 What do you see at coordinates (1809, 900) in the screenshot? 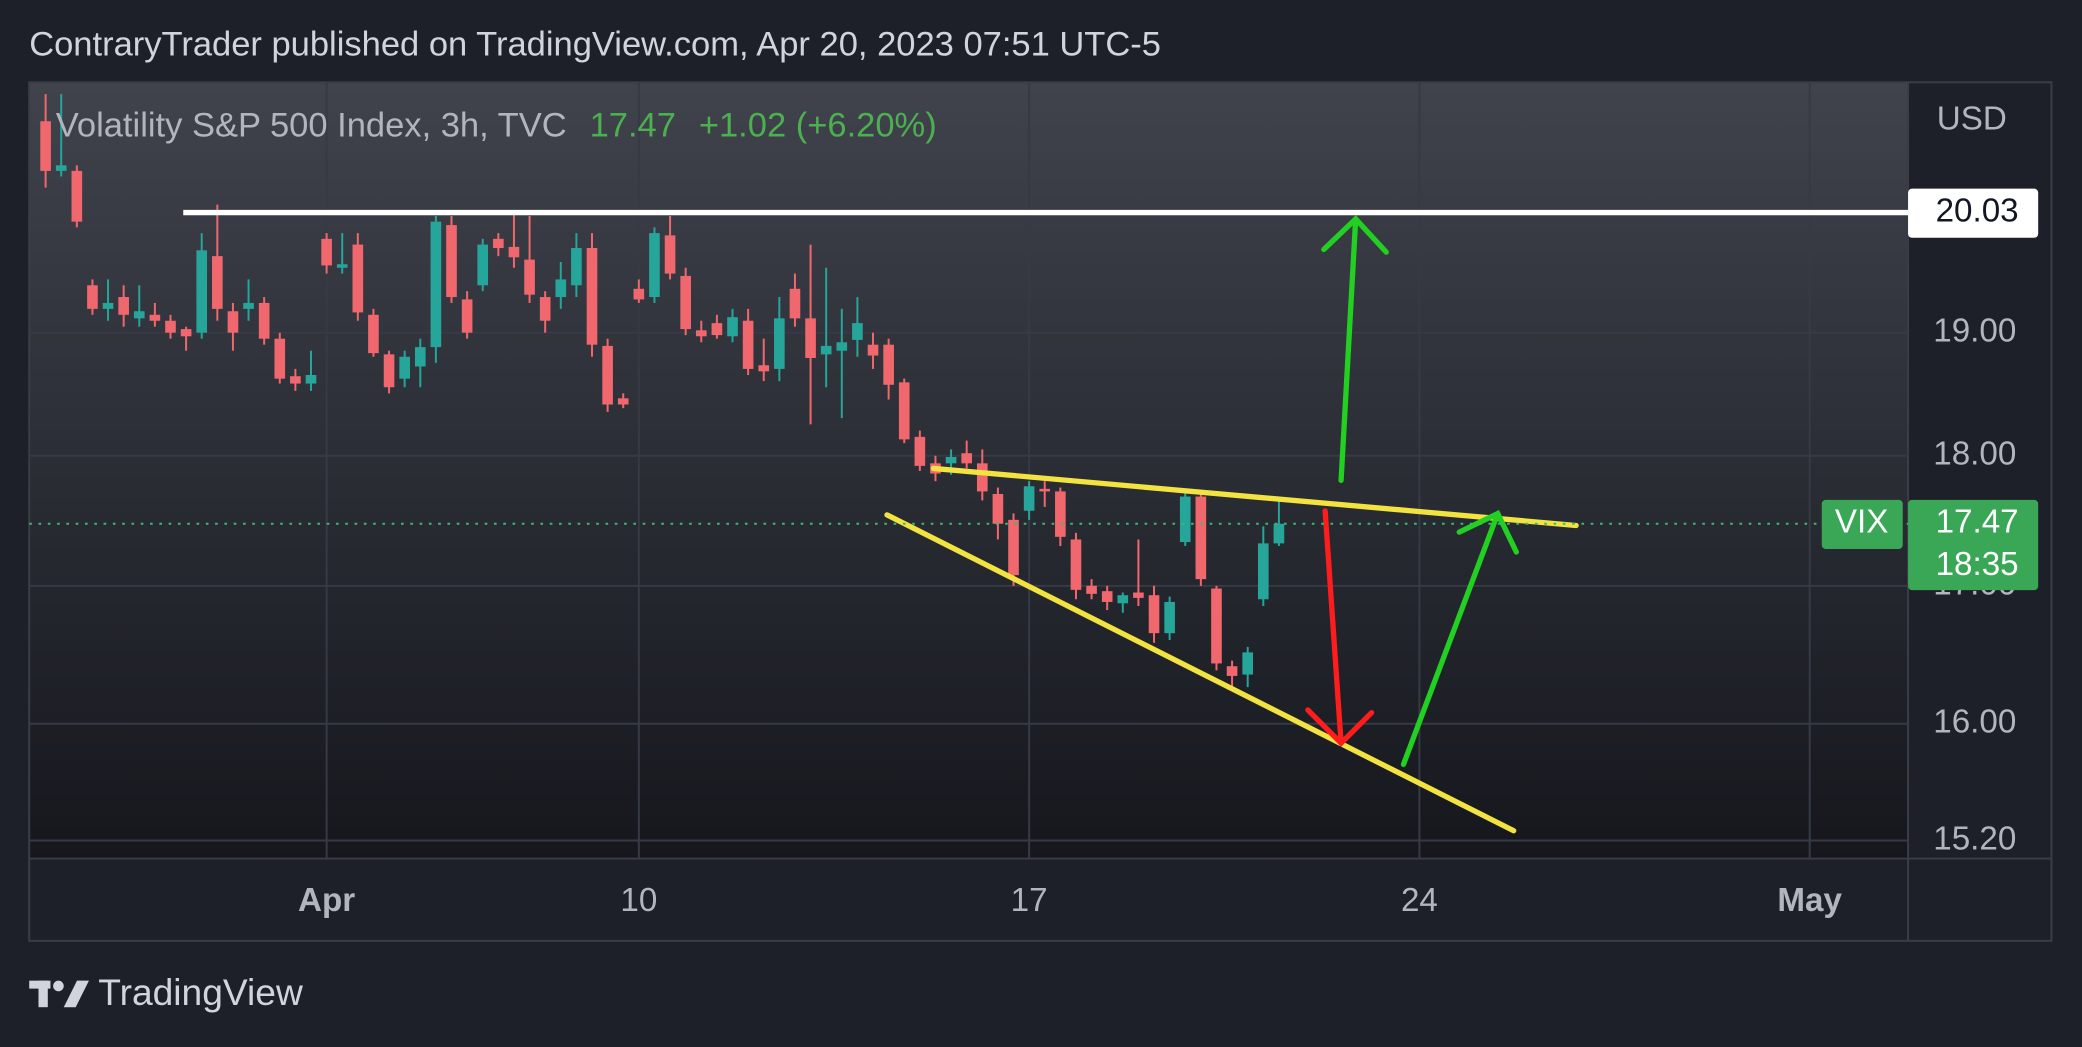
I see `x-tick-label: May` at bounding box center [1809, 900].